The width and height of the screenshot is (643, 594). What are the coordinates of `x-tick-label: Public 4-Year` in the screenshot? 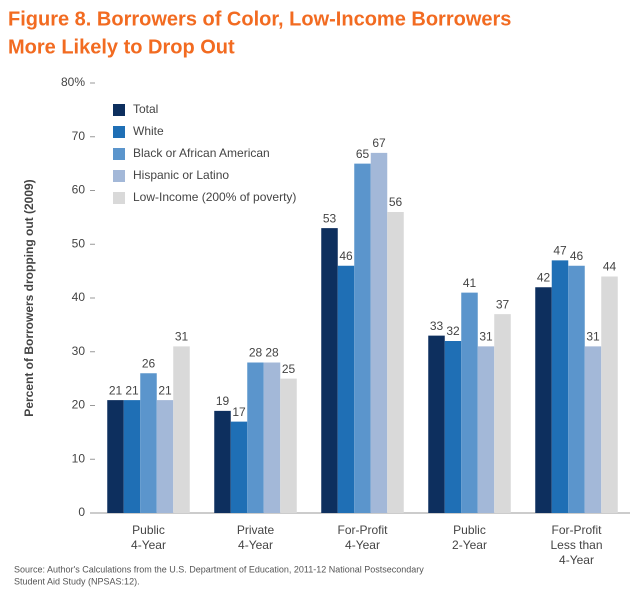 It's located at (148, 537).